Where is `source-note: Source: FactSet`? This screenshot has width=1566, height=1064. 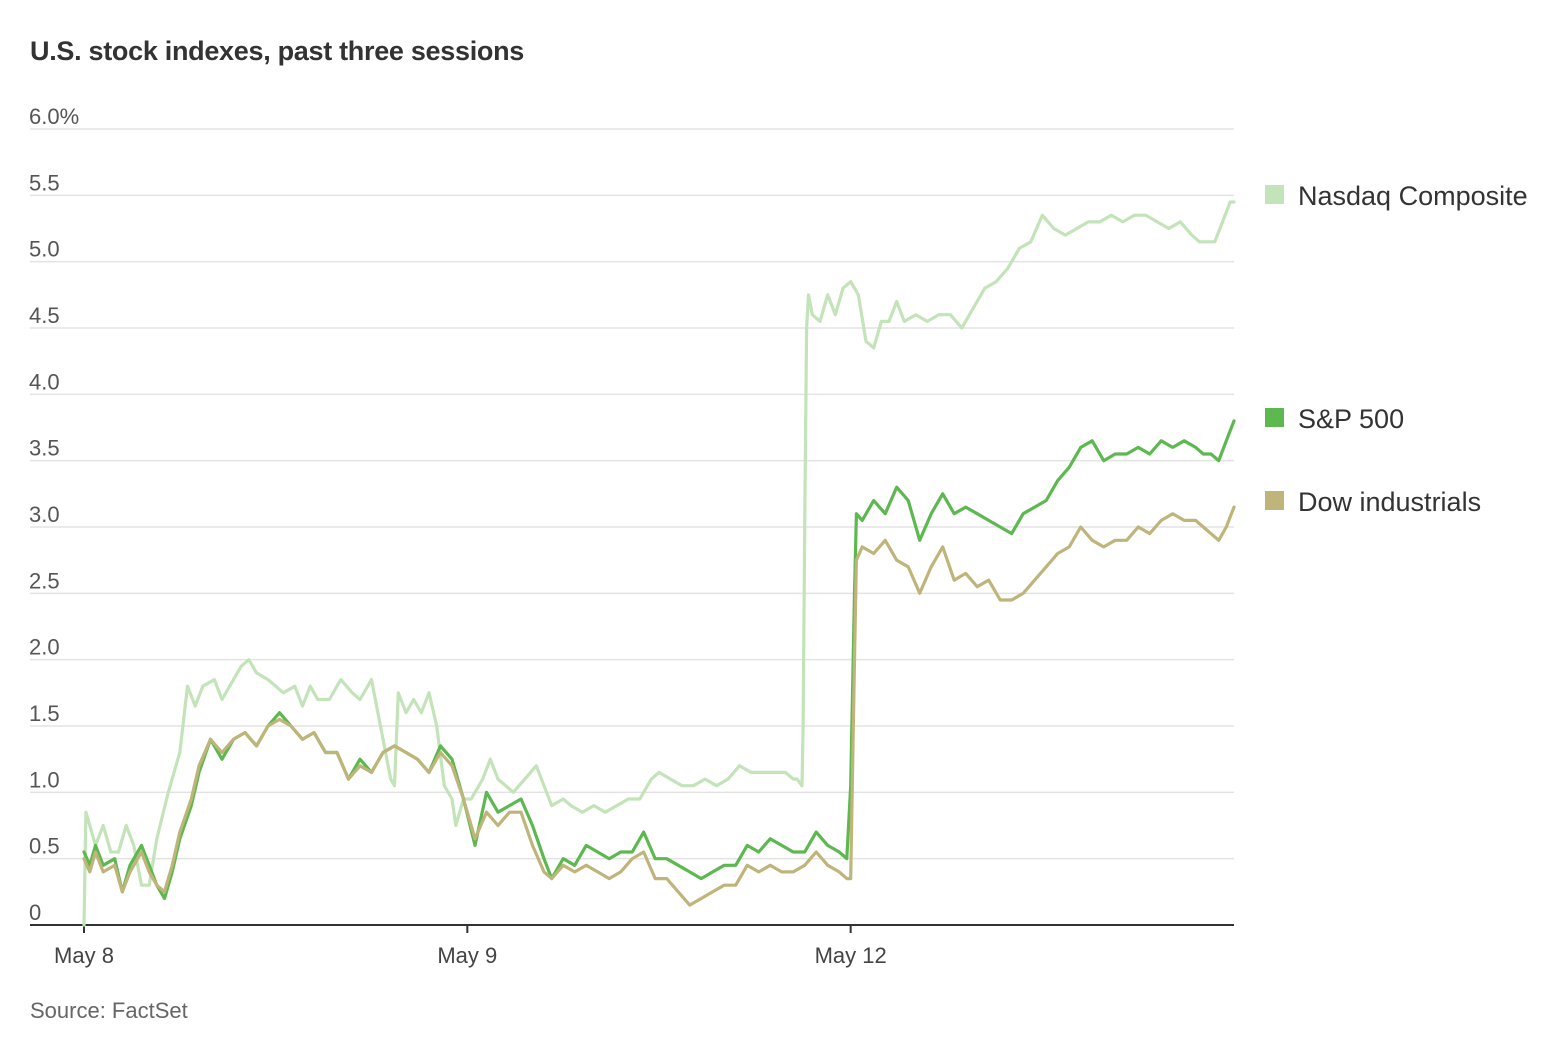
source-note: Source: FactSet is located at coordinates (109, 1010).